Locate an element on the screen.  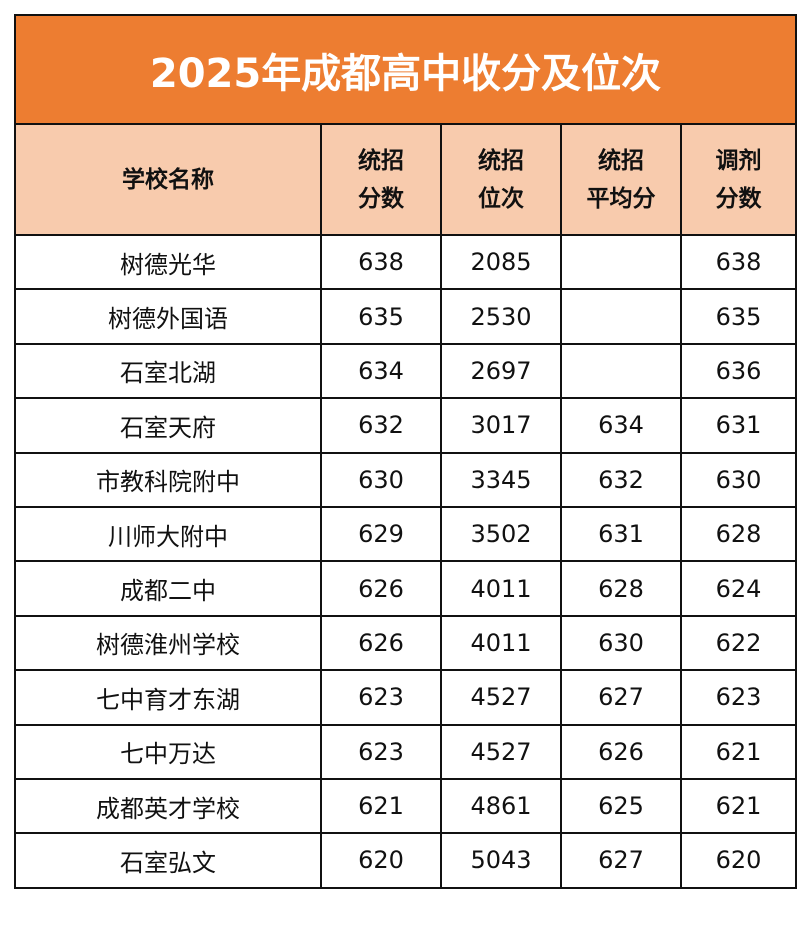
header-line: 调剂 is located at coordinates (738, 160).